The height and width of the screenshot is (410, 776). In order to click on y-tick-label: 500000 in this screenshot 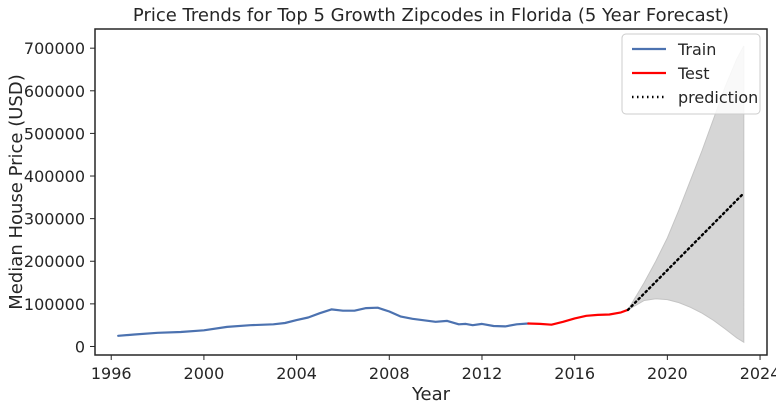, I will do `click(54, 133)`.